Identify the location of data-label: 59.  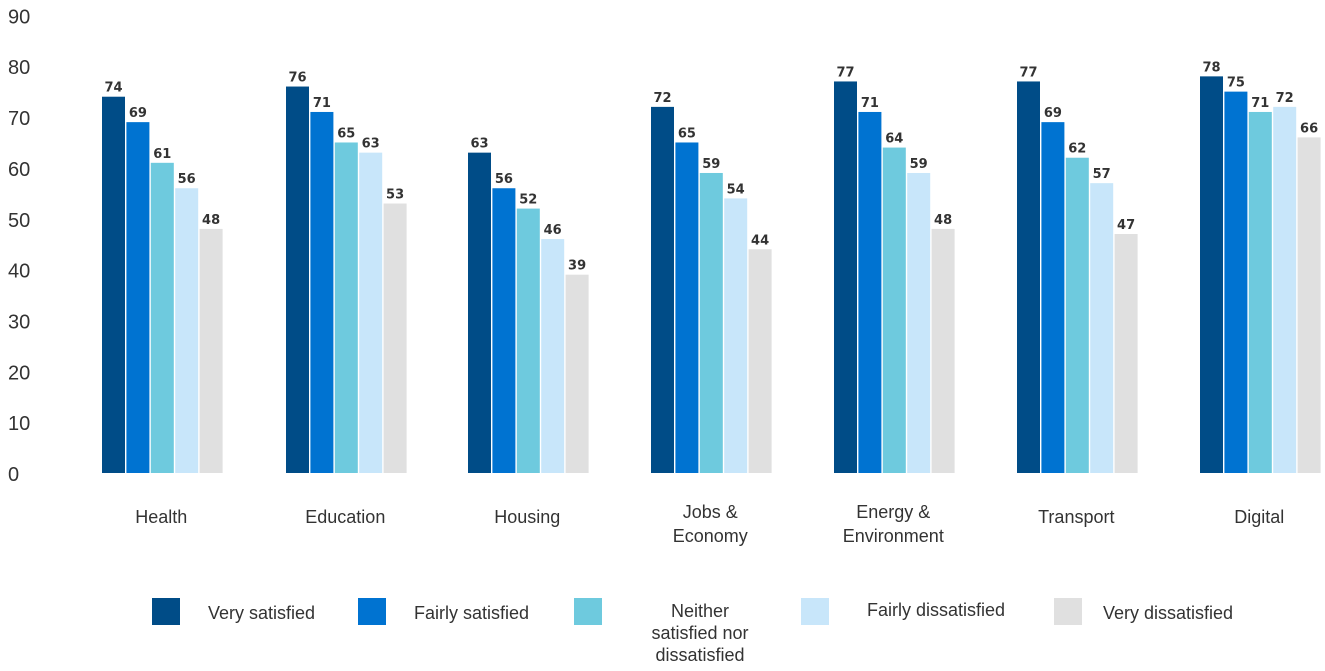
(711, 164).